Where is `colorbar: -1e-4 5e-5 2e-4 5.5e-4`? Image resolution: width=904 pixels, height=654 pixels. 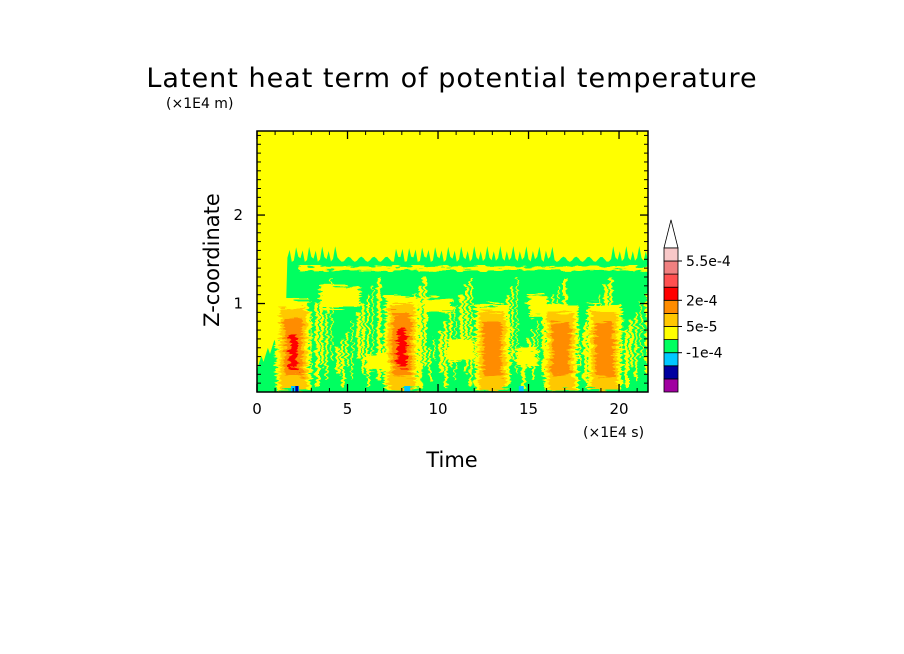
colorbar: -1e-4 5e-5 2e-4 5.5e-4 is located at coordinates (697, 306).